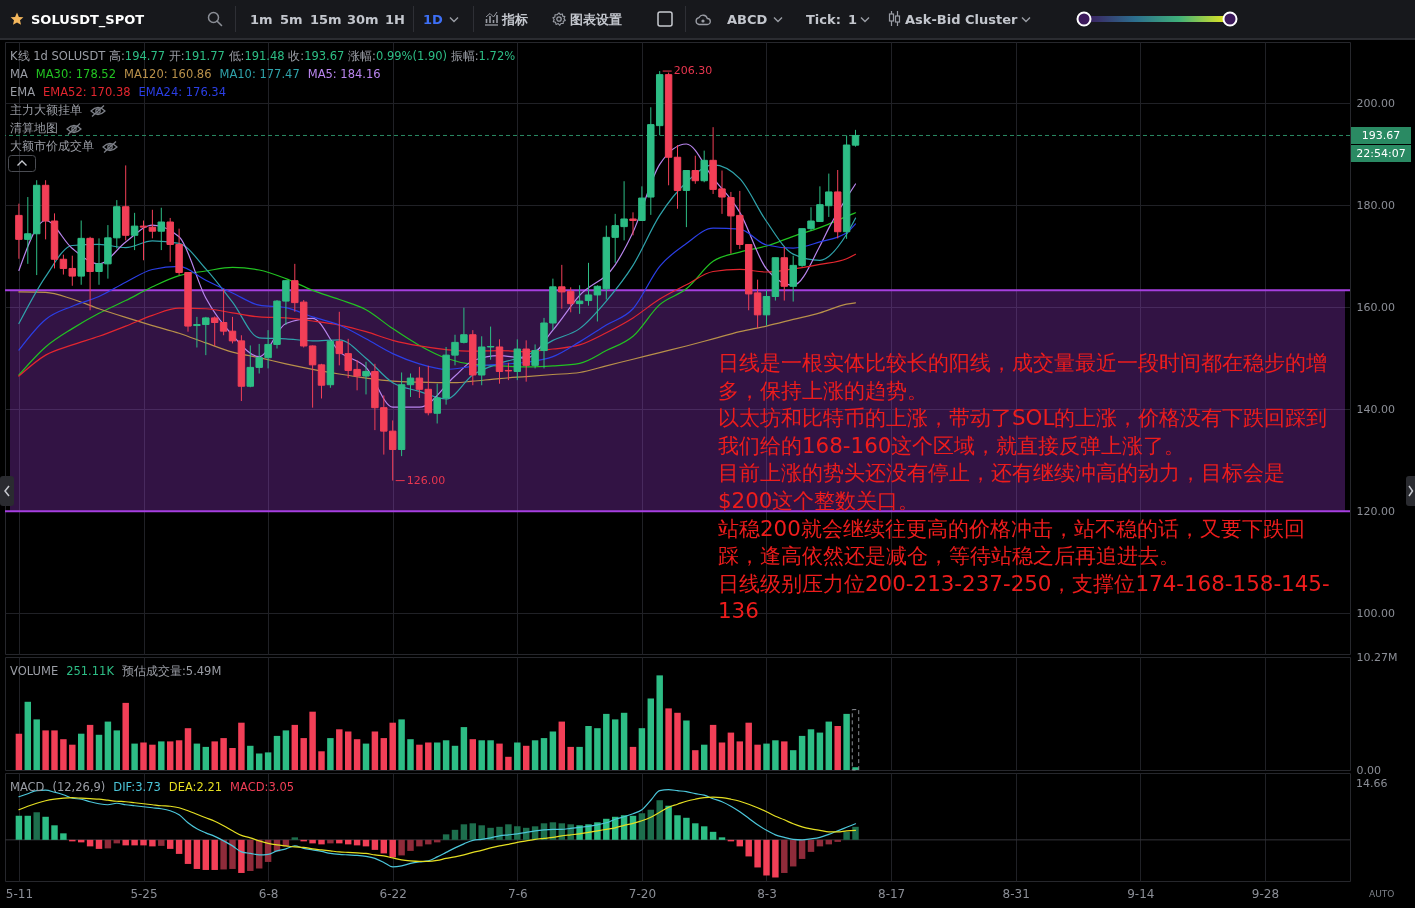 The image size is (1415, 908). What do you see at coordinates (853, 20) in the screenshot?
I see `text: 1` at bounding box center [853, 20].